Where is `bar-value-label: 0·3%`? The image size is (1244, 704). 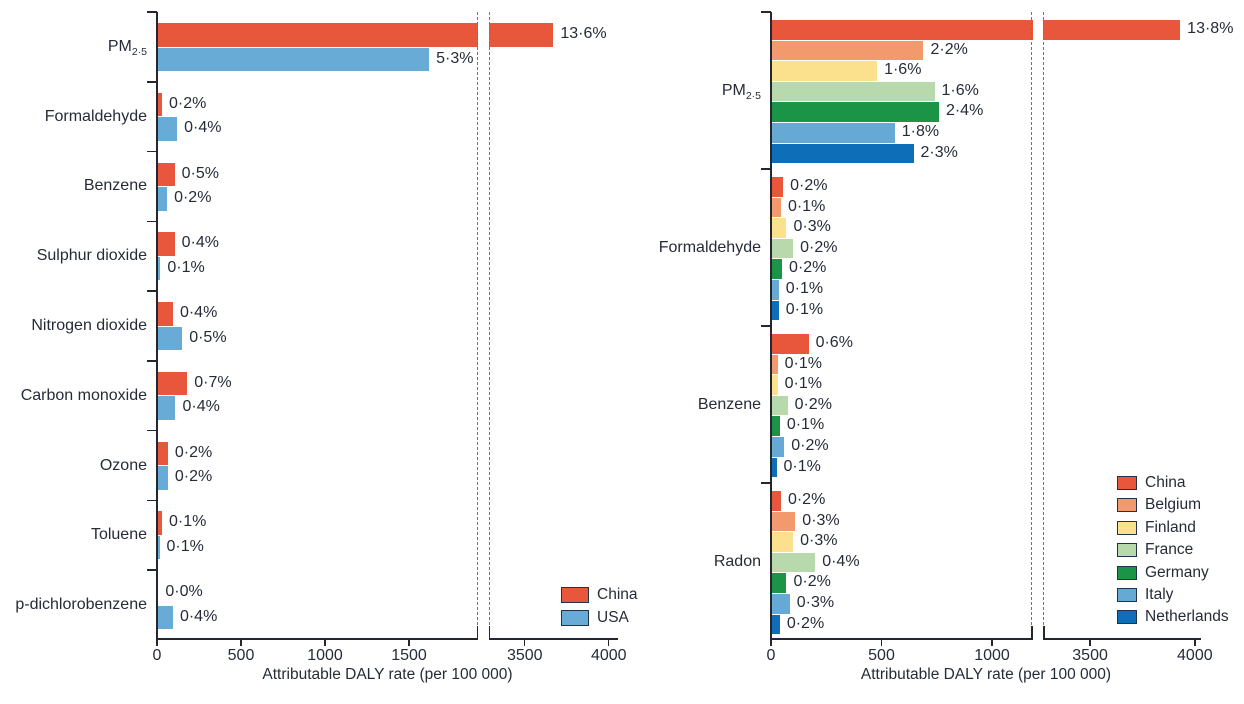
bar-value-label: 0·3% is located at coordinates (812, 227).